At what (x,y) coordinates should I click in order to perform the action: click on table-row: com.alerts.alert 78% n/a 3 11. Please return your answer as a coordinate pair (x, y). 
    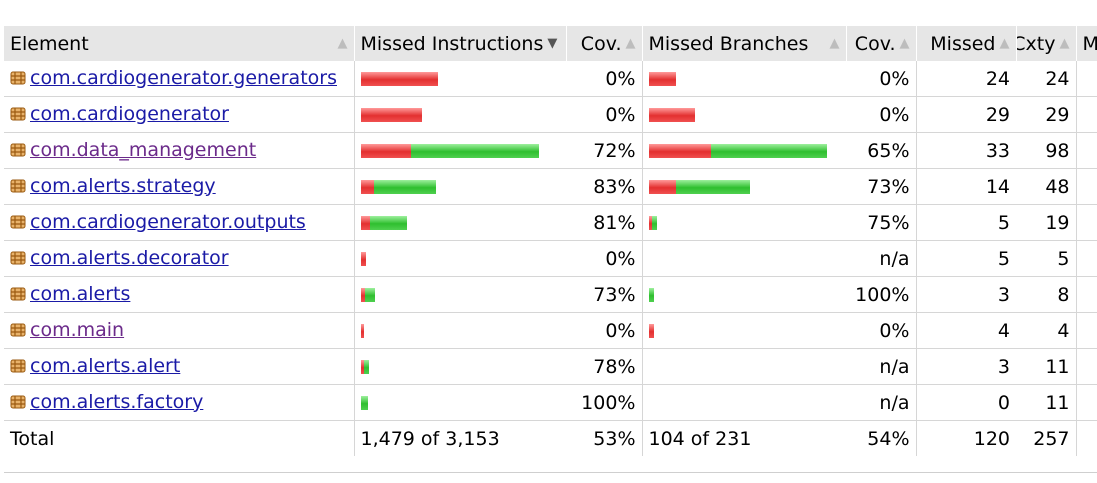
    Looking at the image, I should click on (550, 366).